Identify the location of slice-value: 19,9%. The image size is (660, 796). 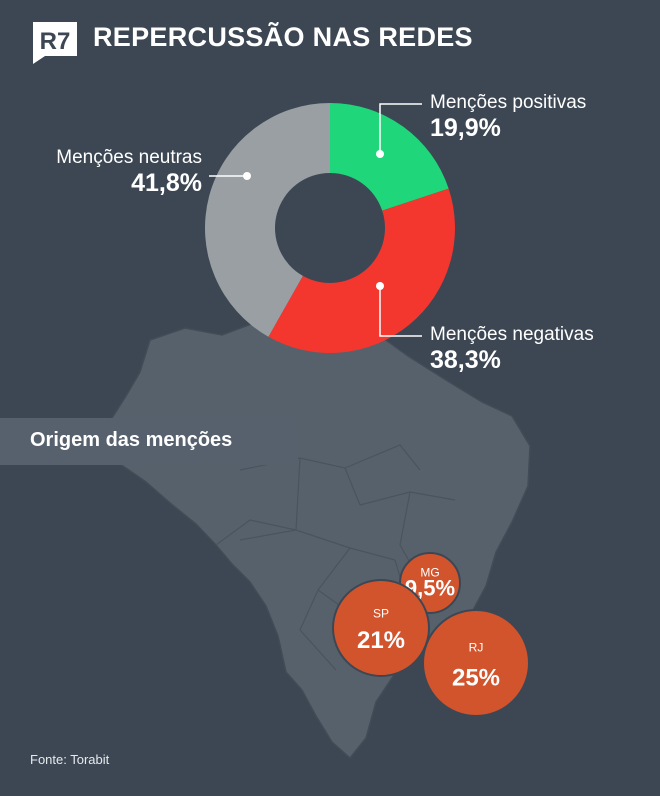
(465, 128).